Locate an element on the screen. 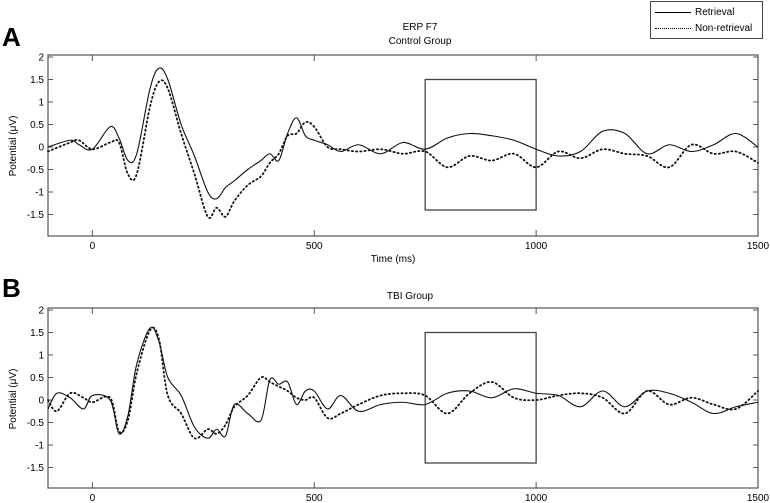 The width and height of the screenshot is (770, 503). chart-a-title-line1: ERP F7 is located at coordinates (420, 27).